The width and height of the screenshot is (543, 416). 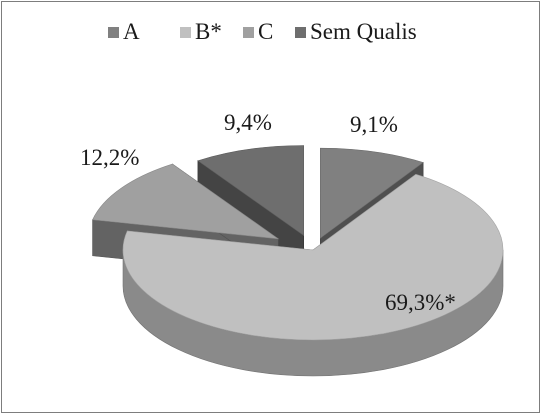 I want to click on slice-top-sem-qualis, so click(x=250, y=191).